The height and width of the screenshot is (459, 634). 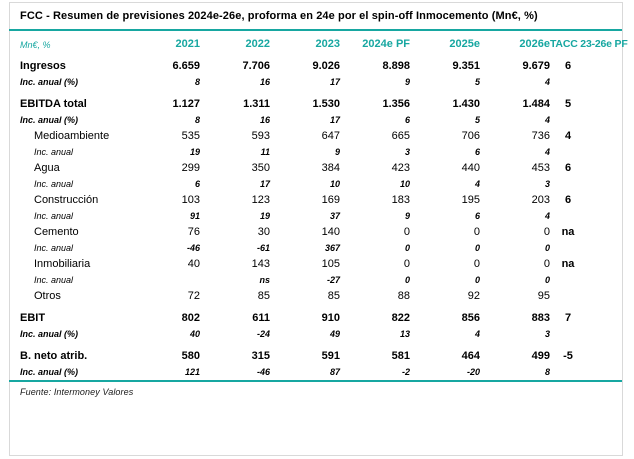 What do you see at coordinates (316, 66) in the screenshot?
I see `table-row: Ingresos 6.659 7.706 9.026 8.898 9.351 9.679 6` at bounding box center [316, 66].